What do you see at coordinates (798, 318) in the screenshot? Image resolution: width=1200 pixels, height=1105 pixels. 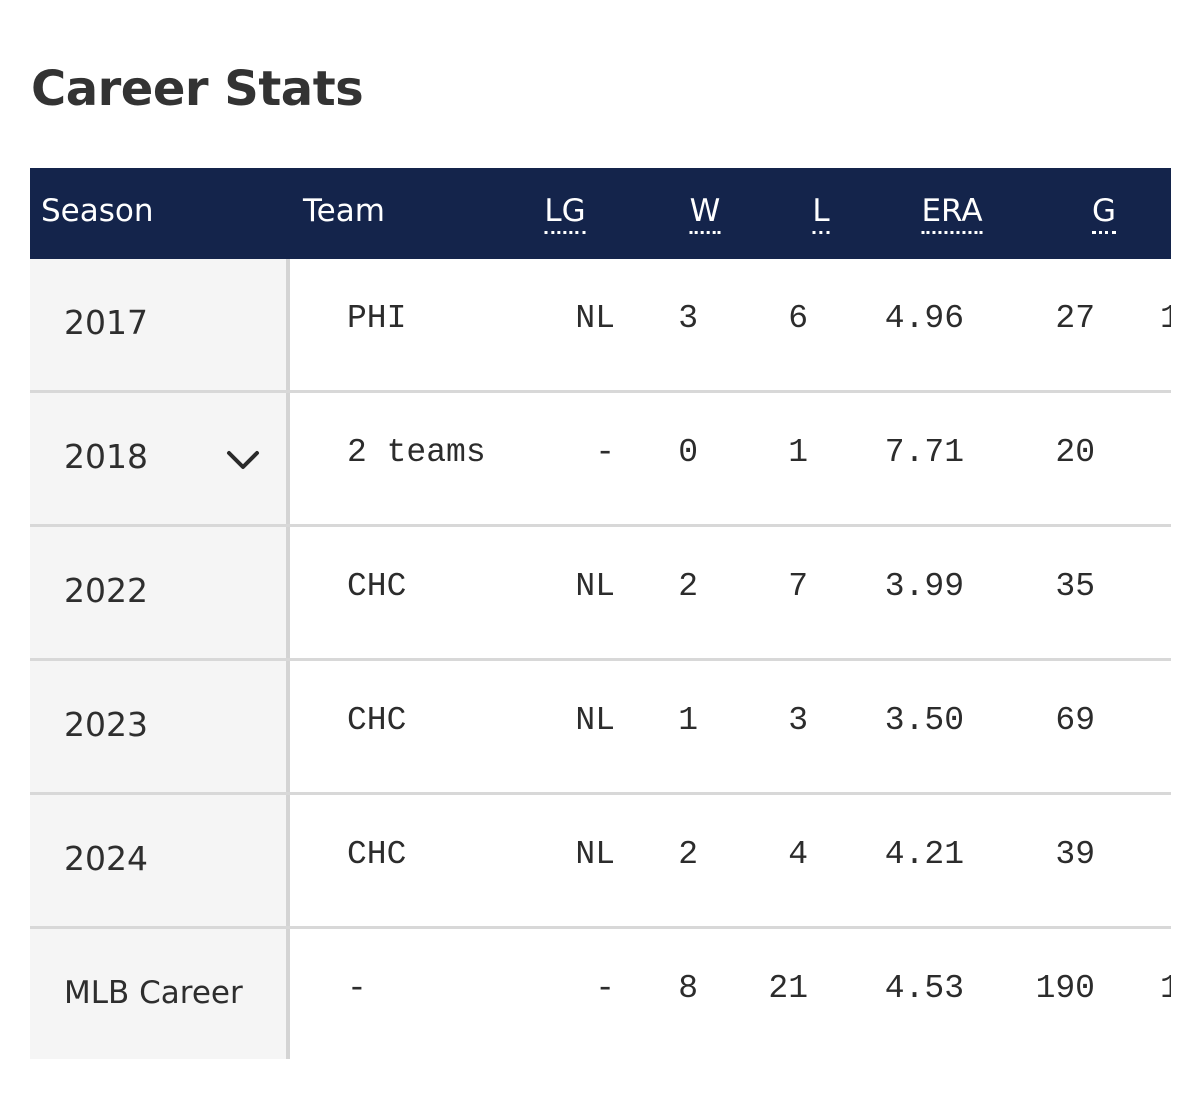 I see `losses-cell: 6` at bounding box center [798, 318].